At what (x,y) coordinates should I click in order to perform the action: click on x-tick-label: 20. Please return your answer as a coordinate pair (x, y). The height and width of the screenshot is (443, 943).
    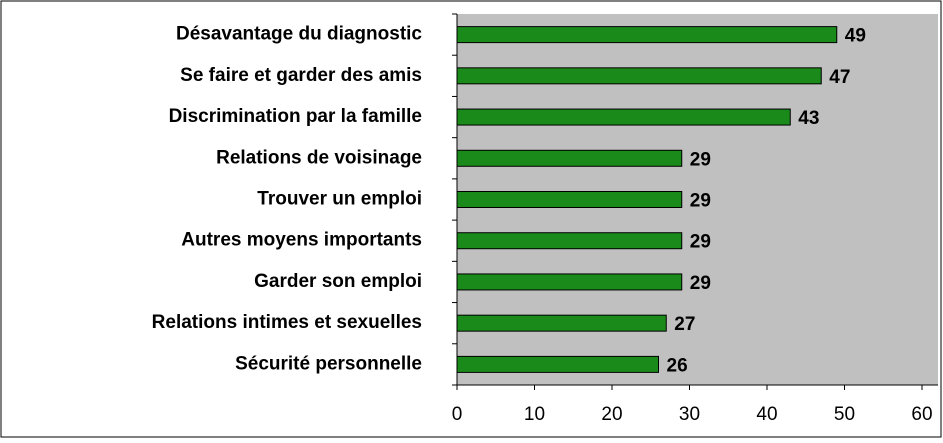
    Looking at the image, I should click on (611, 414).